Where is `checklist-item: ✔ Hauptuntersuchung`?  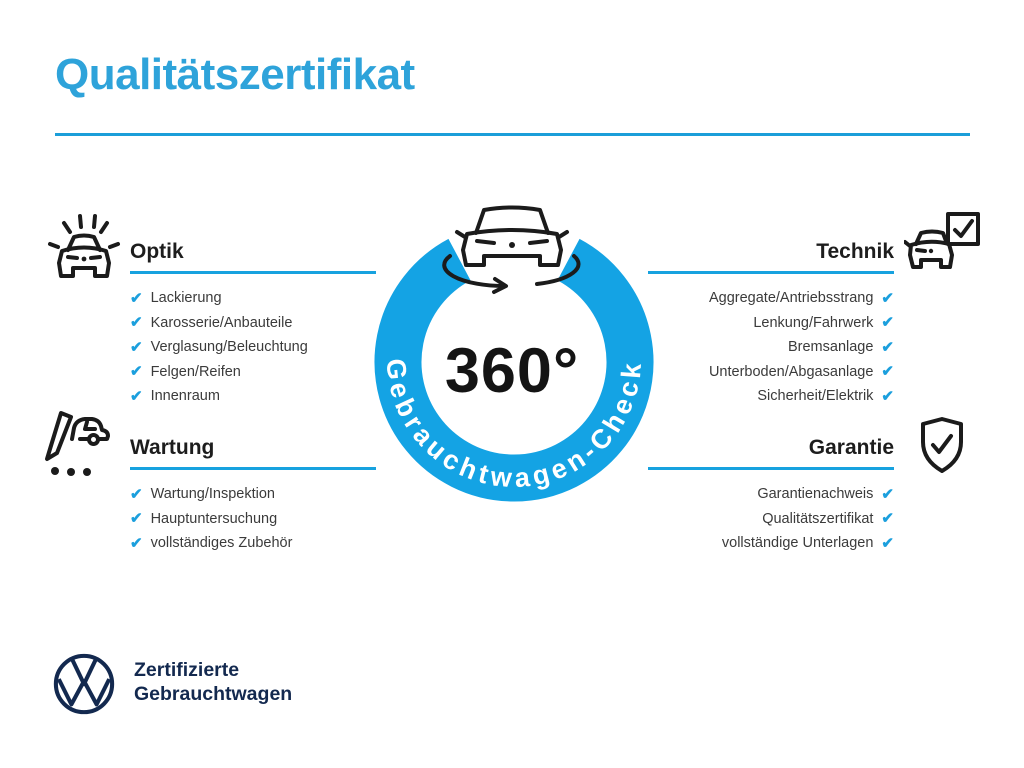
checklist-item: ✔ Hauptuntersuchung is located at coordinates (253, 519).